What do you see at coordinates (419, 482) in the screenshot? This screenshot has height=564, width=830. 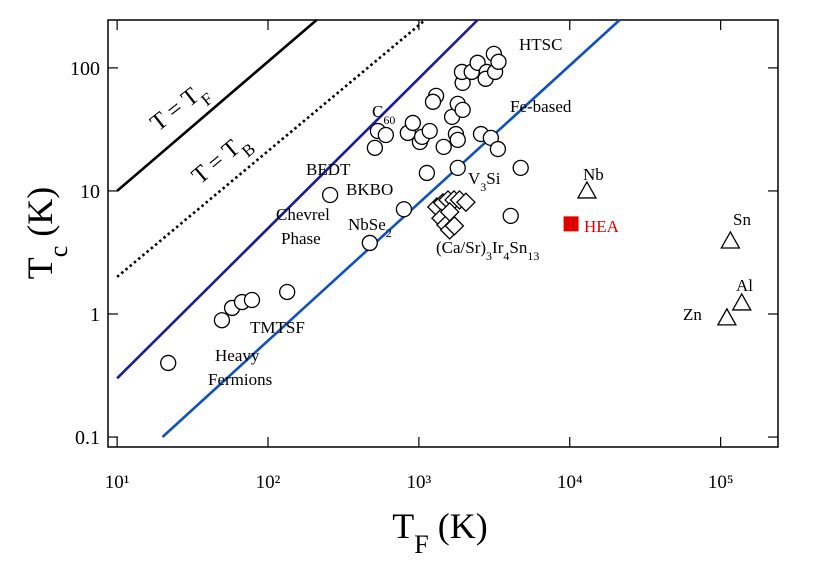 I see `x-tick-label: 10³` at bounding box center [419, 482].